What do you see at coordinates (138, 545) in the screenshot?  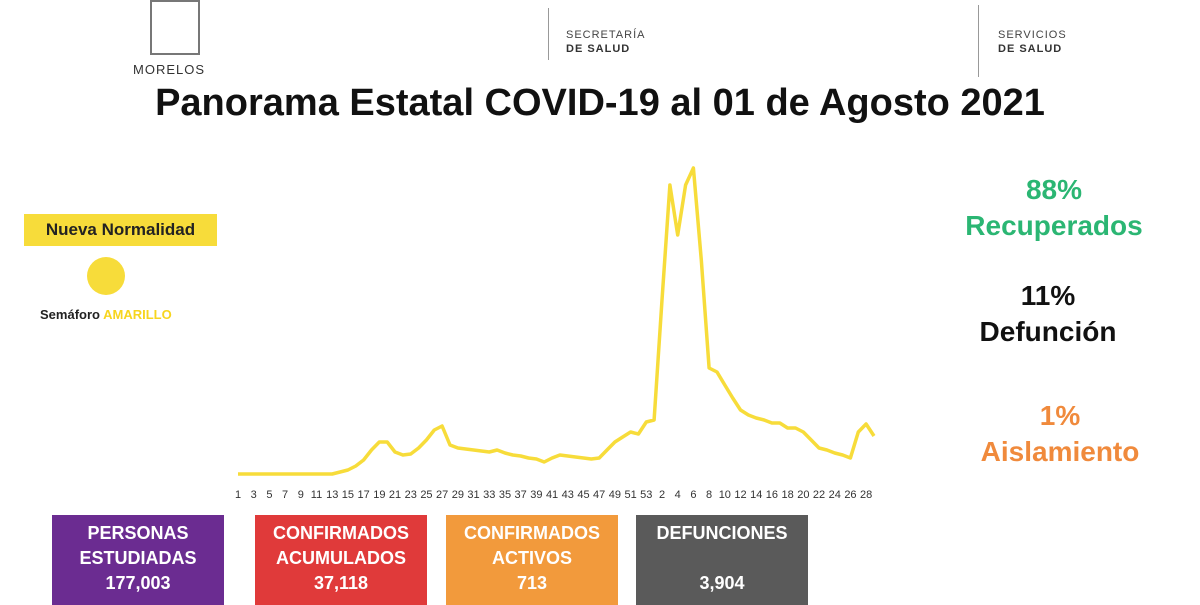 I see `card-label: PERSONAS ESTUDIADAS` at bounding box center [138, 545].